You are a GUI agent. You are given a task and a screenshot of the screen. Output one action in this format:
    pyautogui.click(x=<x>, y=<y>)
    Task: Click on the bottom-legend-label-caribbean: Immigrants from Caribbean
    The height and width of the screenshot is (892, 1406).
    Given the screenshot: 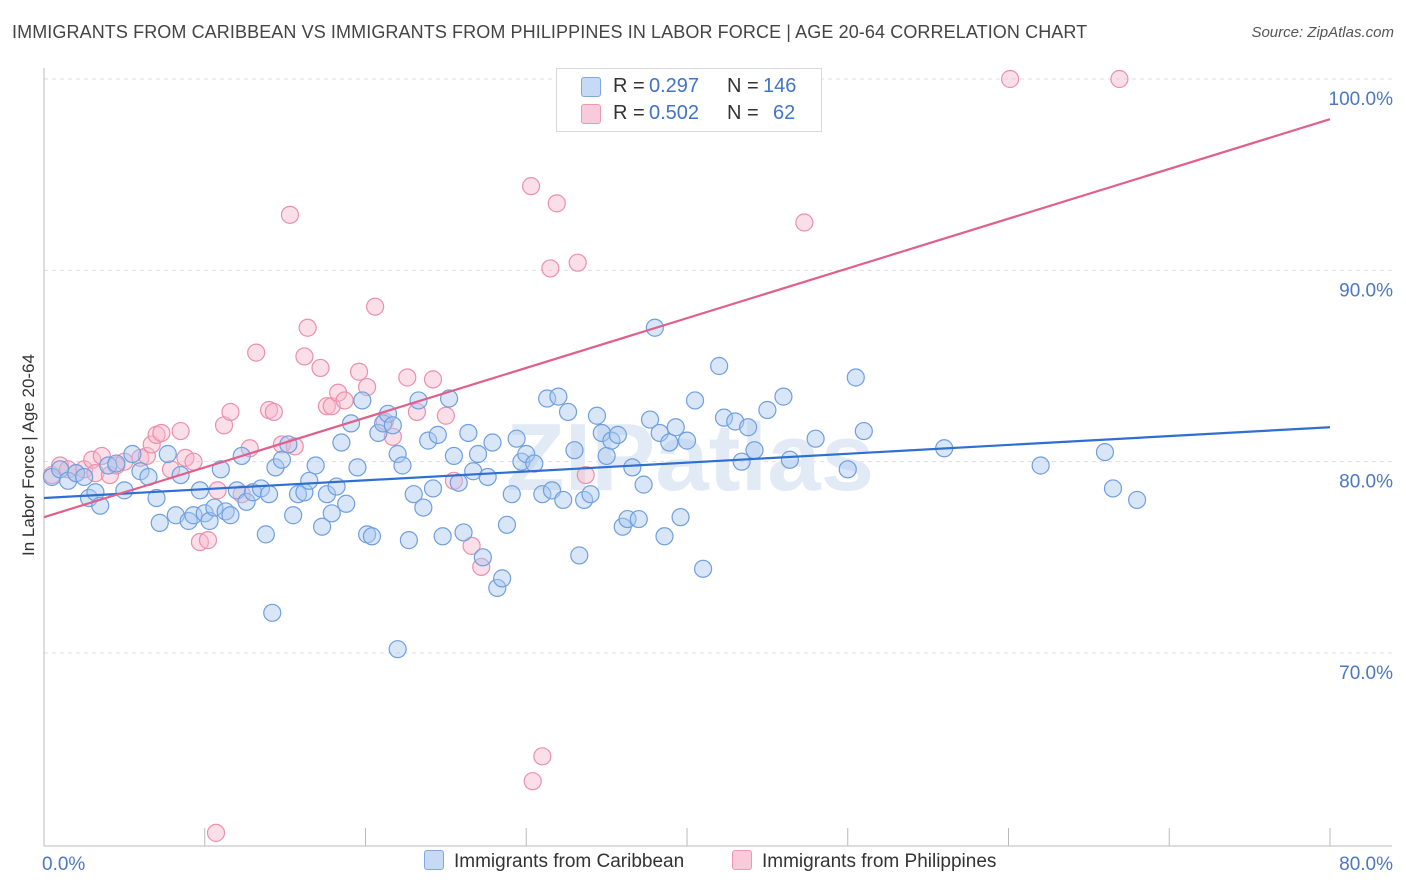 What is the action you would take?
    pyautogui.click(x=569, y=861)
    